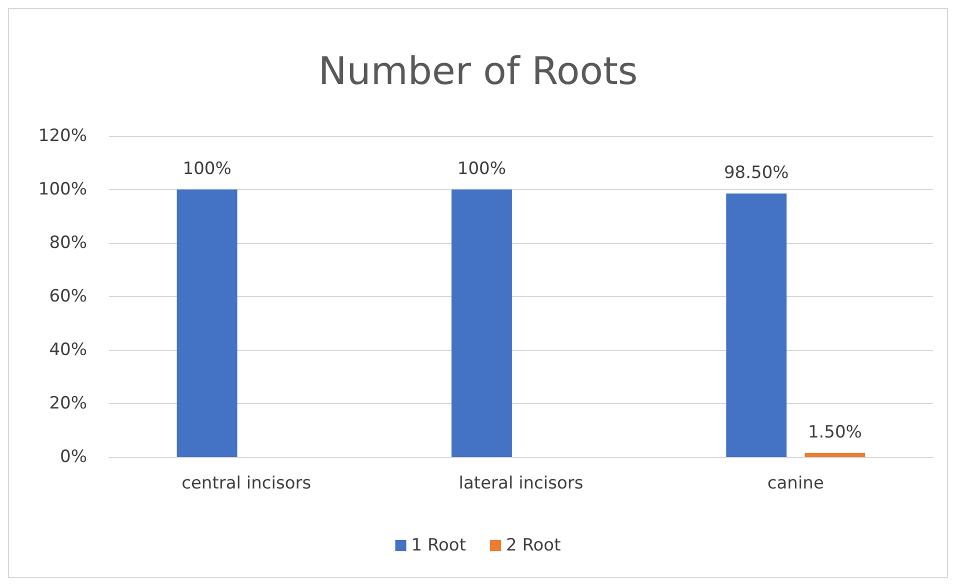  What do you see at coordinates (756, 173) in the screenshot?
I see `data-label: 98.50%` at bounding box center [756, 173].